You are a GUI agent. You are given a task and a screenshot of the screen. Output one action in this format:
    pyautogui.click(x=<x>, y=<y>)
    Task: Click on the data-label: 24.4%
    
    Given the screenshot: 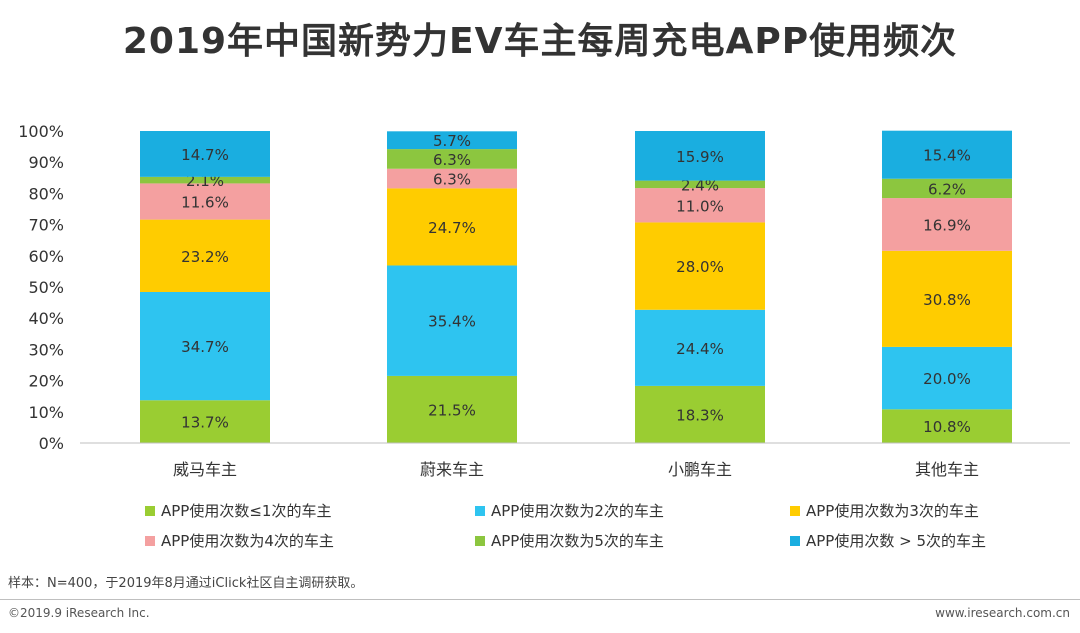 What is the action you would take?
    pyautogui.click(x=700, y=349)
    